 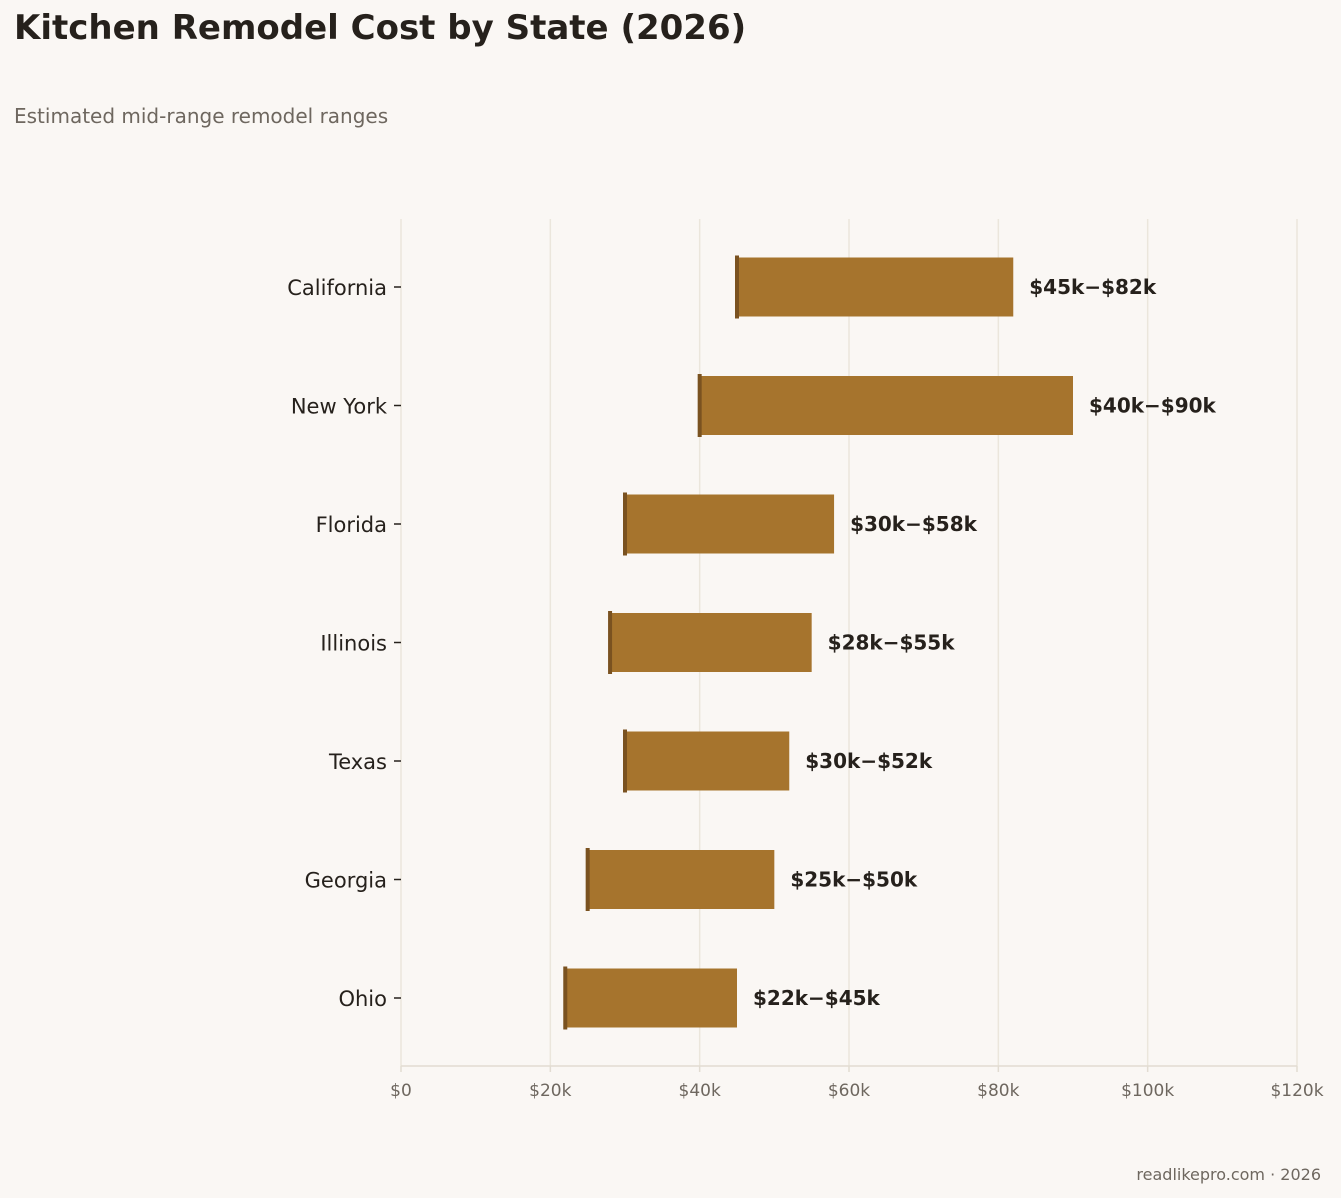 I want to click on x-tick-label: $80k, so click(x=998, y=1091).